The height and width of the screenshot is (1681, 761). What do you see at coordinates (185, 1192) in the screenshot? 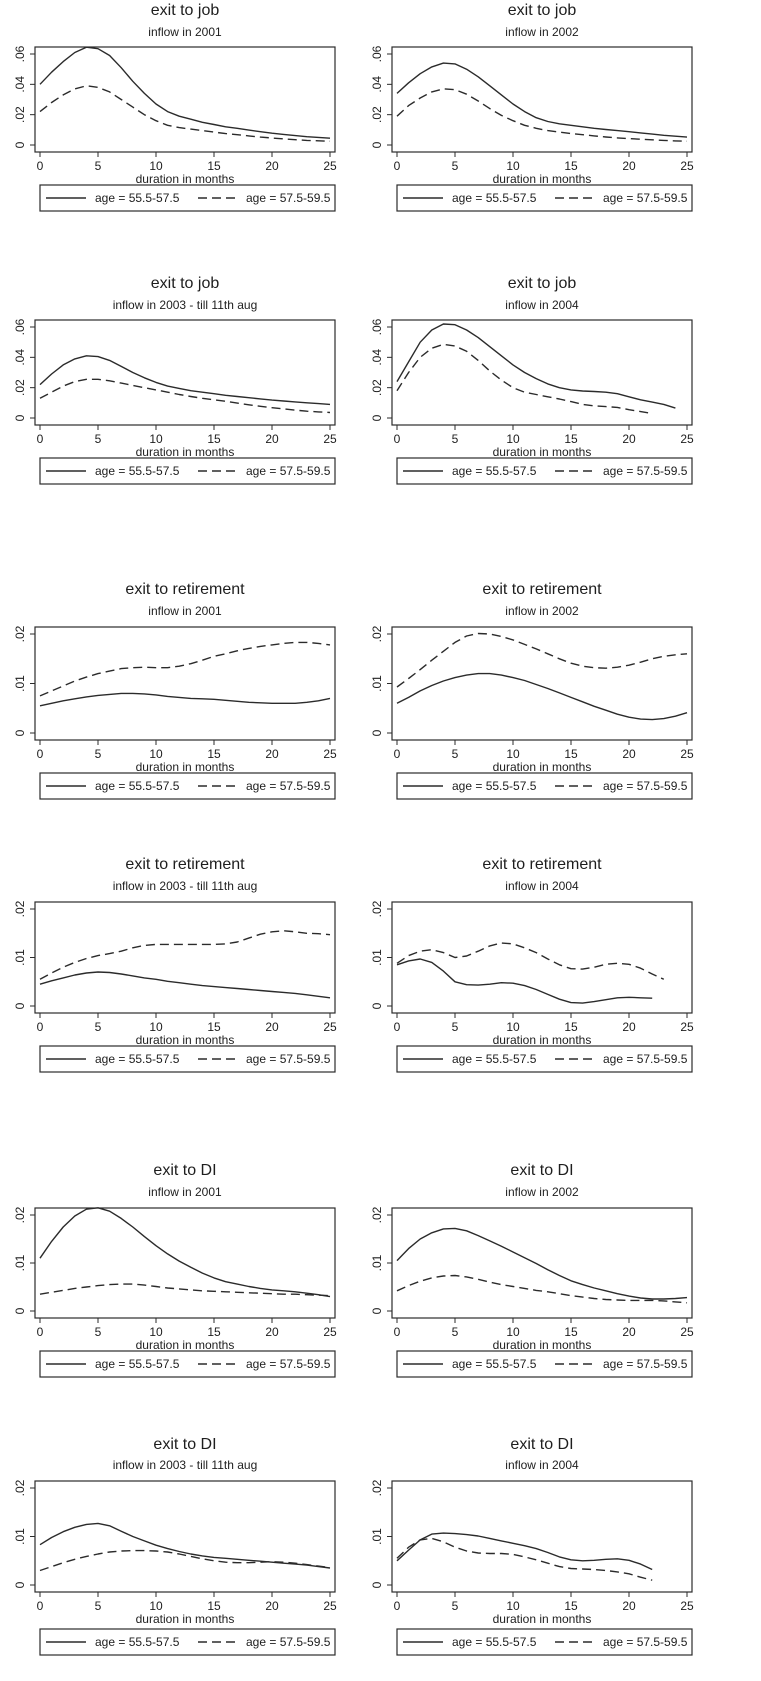
I see `chart-subtitle: inflow in 2001` at bounding box center [185, 1192].